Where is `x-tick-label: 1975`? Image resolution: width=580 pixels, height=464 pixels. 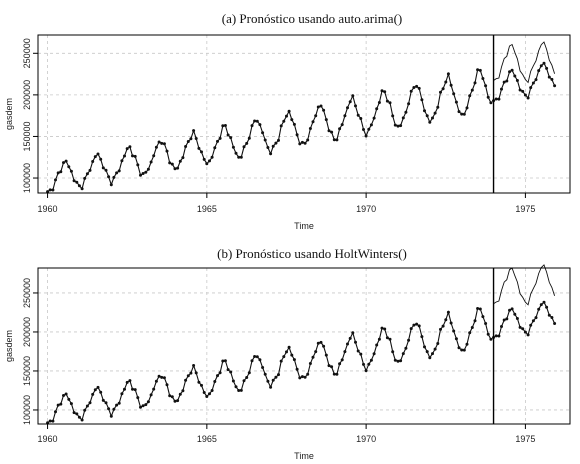
x-tick-label: 1975 is located at coordinates (525, 209).